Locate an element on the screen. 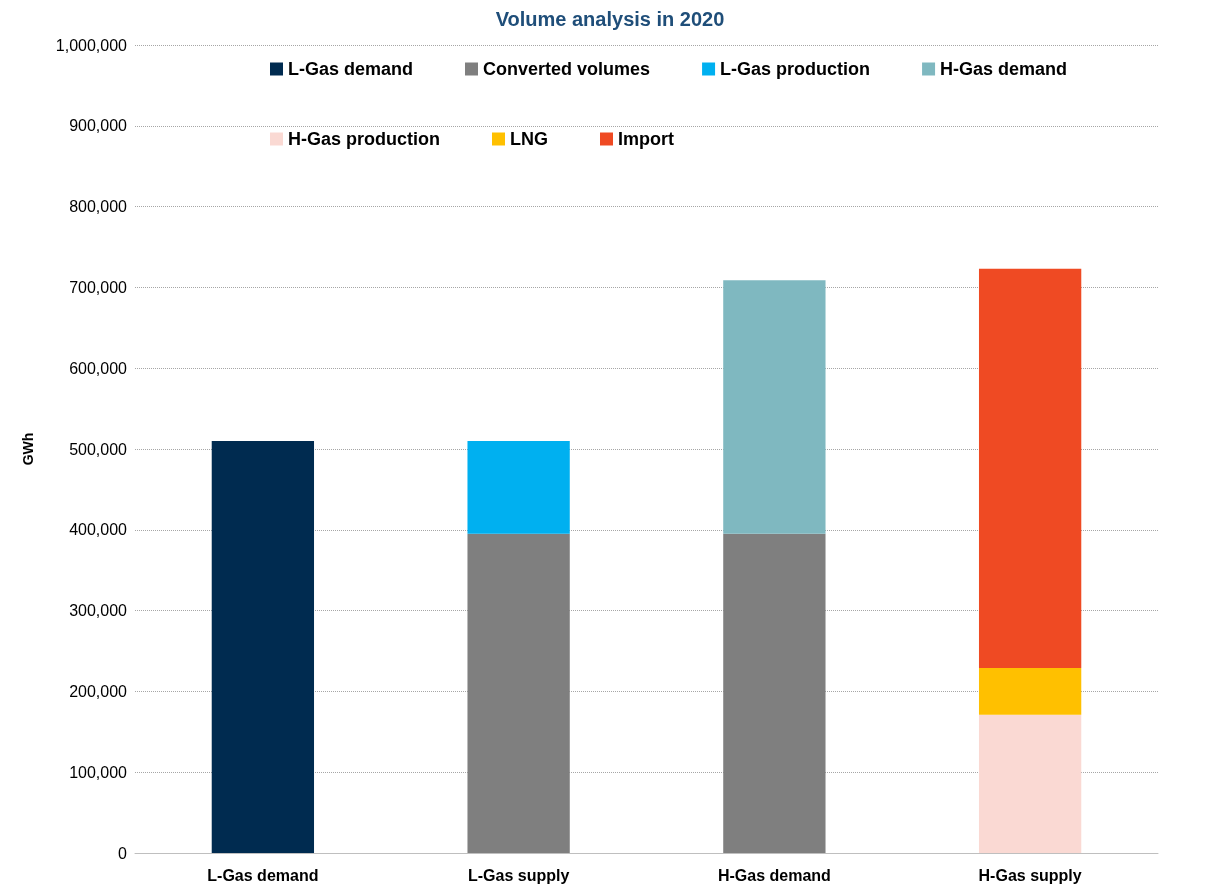  legend-label: Converted volumes is located at coordinates (567, 69).